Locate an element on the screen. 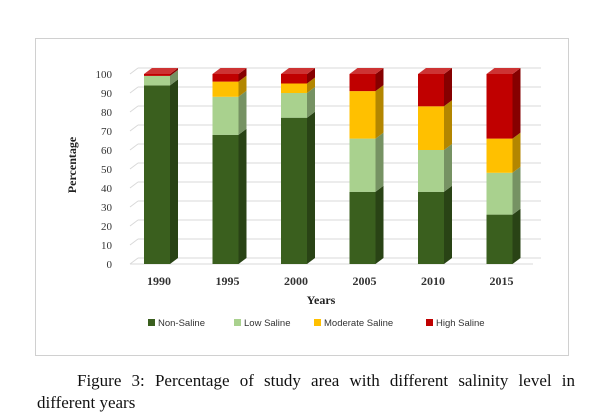 The height and width of the screenshot is (418, 600). y-tick-labels: 0 10 20 30 40 50 60 70 80 90 100 is located at coordinates (104, 170).